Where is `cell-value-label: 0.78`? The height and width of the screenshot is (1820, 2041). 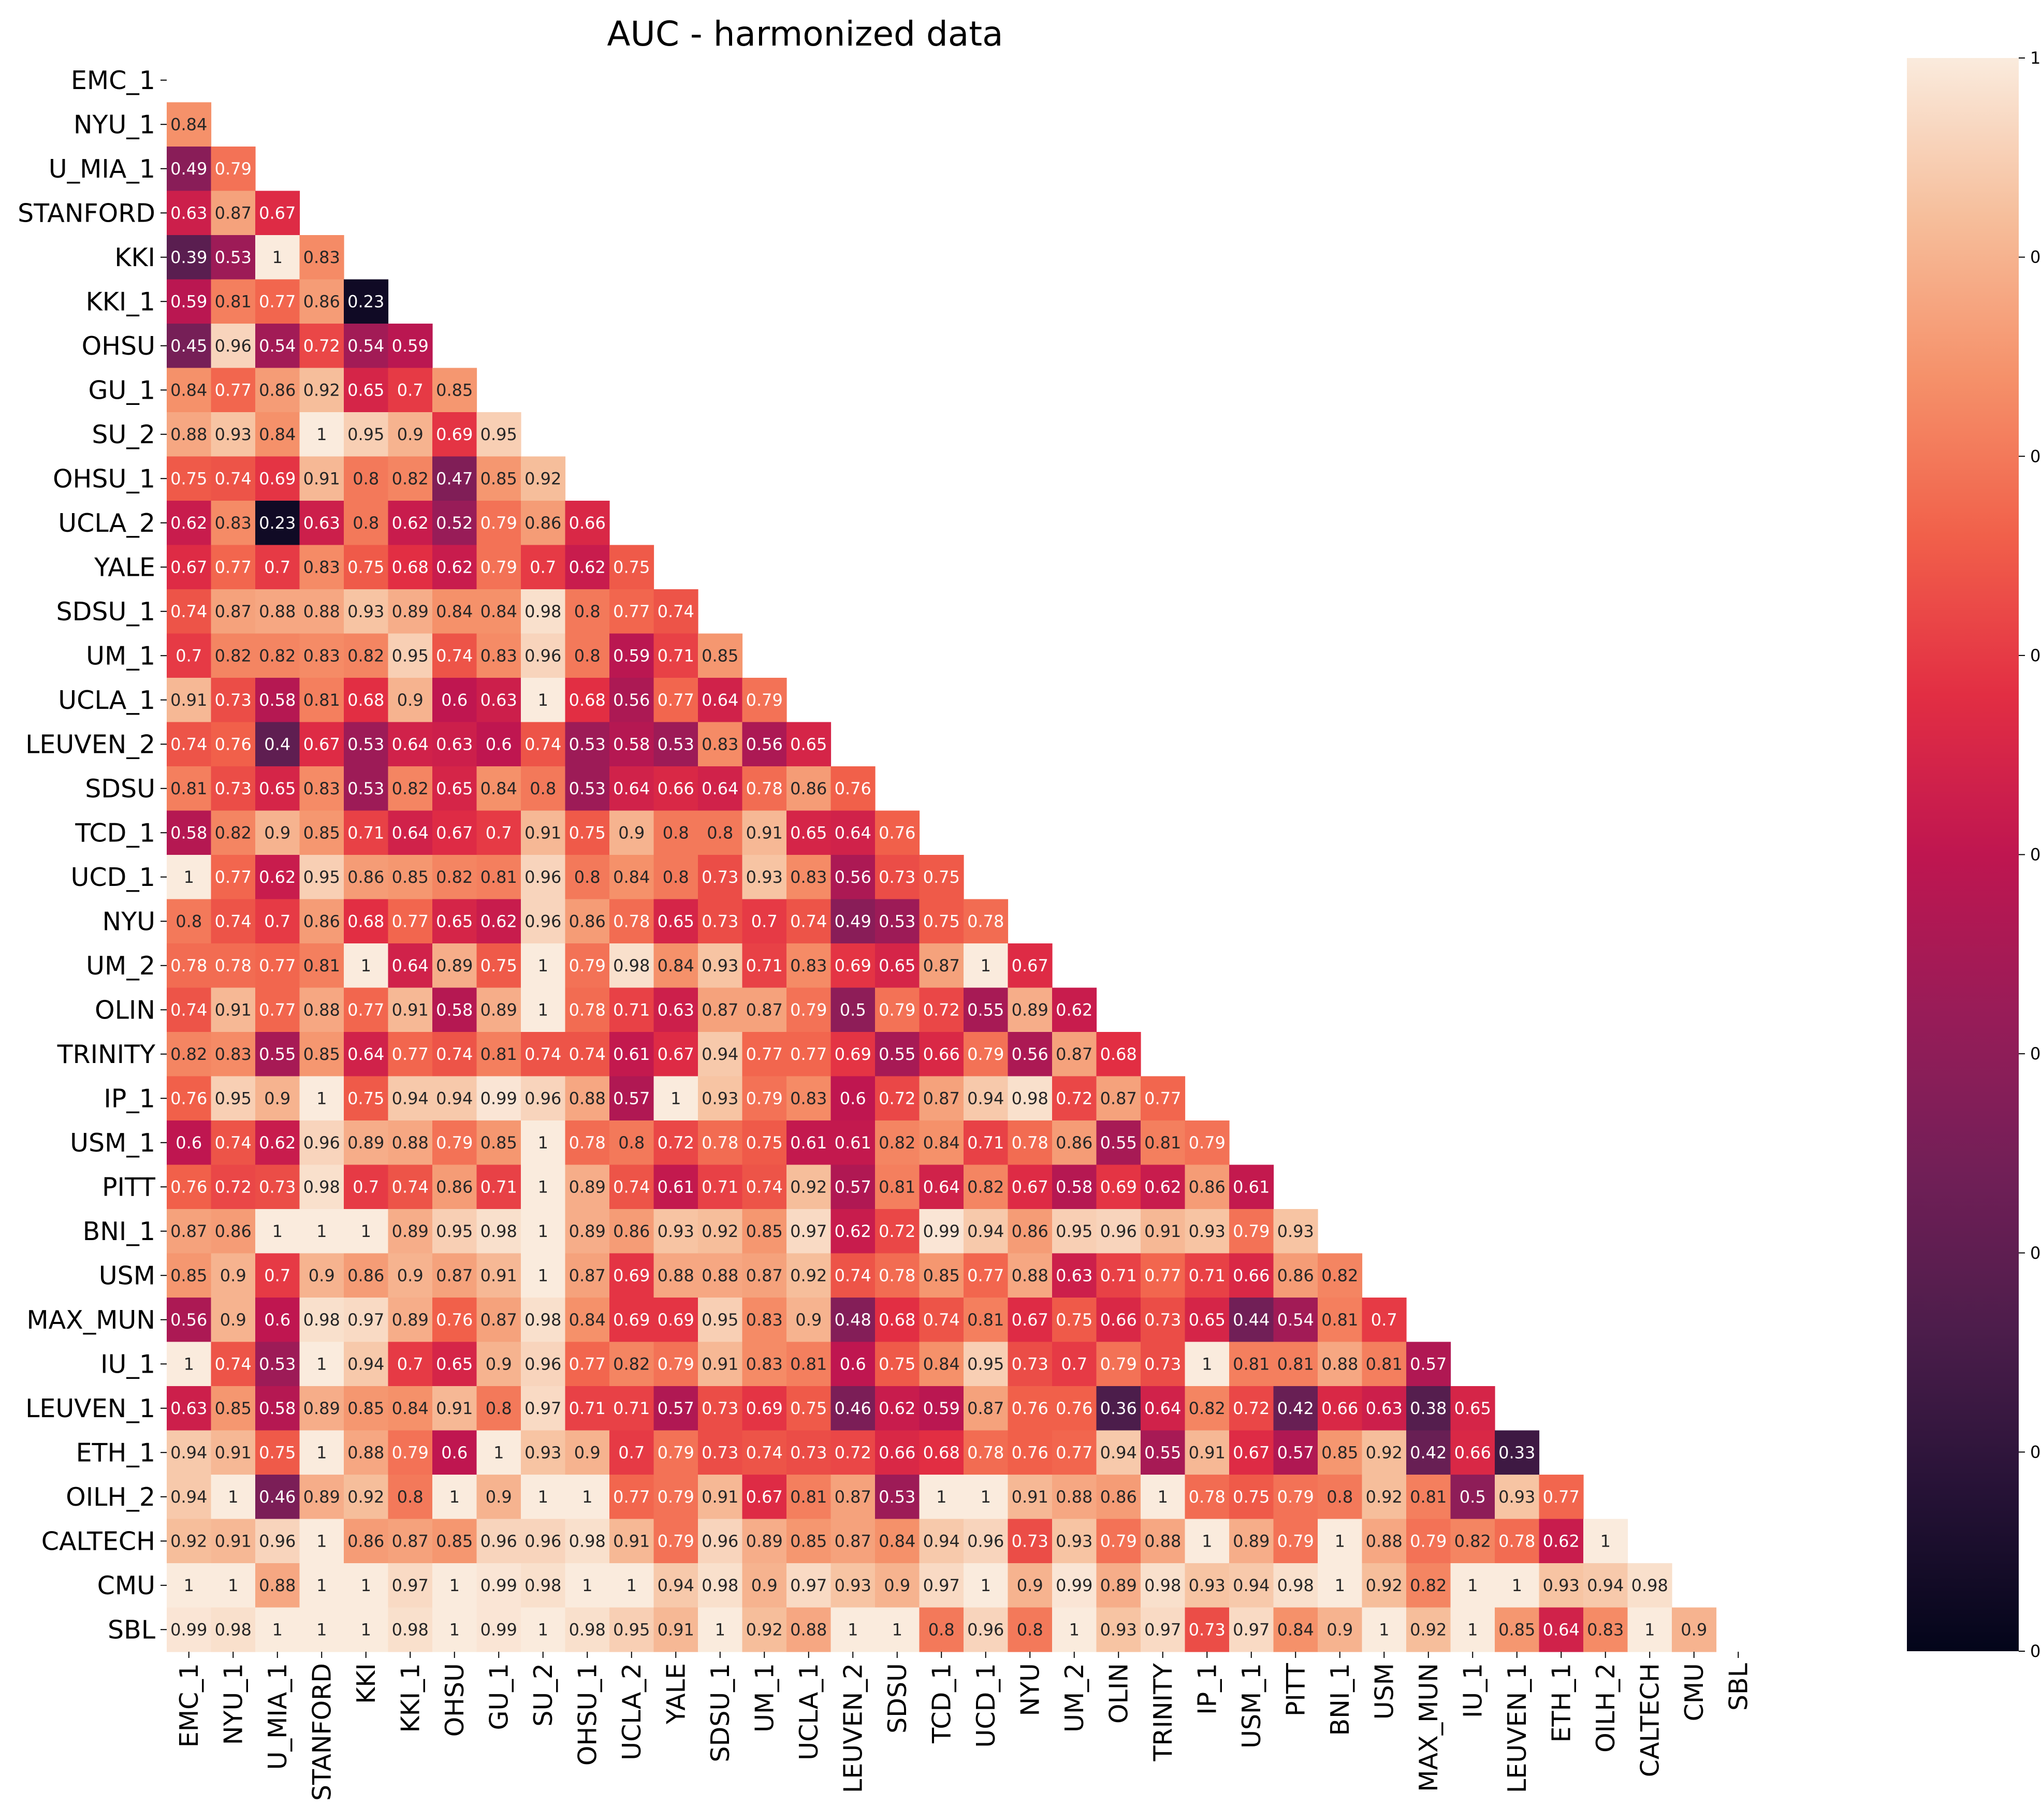
cell-value-label: 0.78 is located at coordinates (1030, 1143).